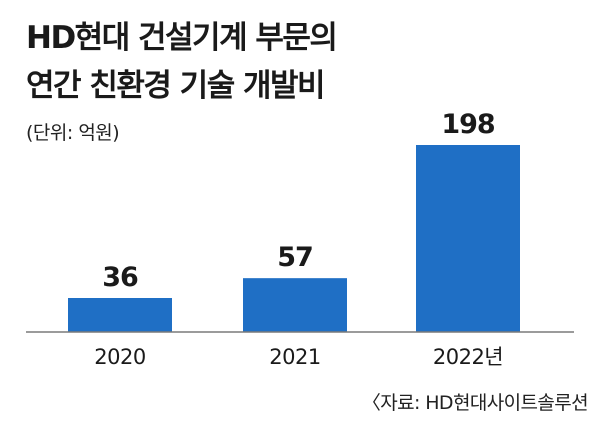 This screenshot has height=429, width=600. Describe the element at coordinates (294, 357) in the screenshot. I see `x-tick-label-1: 2021` at that location.